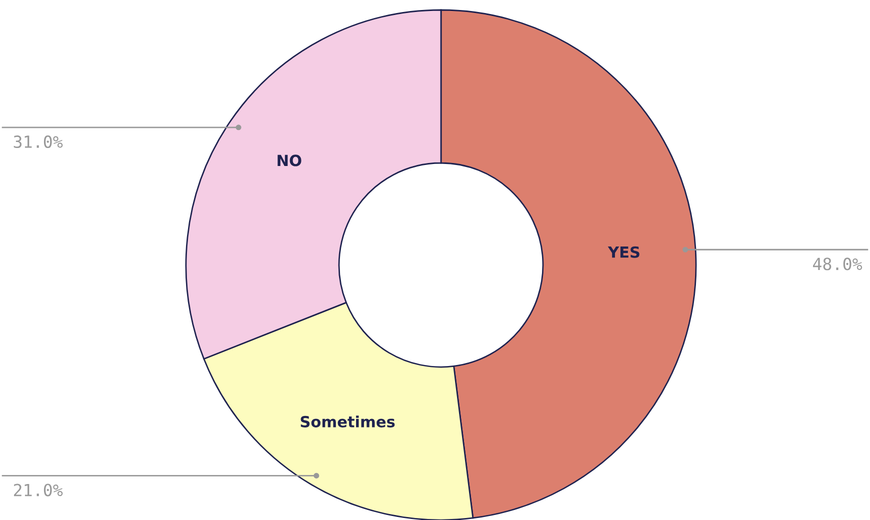  What do you see at coordinates (837, 264) in the screenshot?
I see `data-label: 48.0%` at bounding box center [837, 264].